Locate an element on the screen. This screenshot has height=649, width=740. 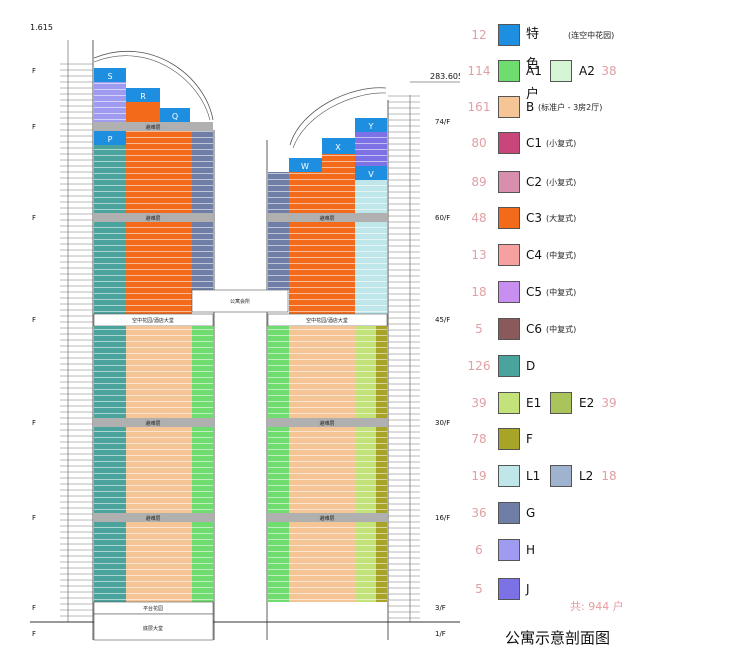
zone-label-r: R is located at coordinates (143, 96).